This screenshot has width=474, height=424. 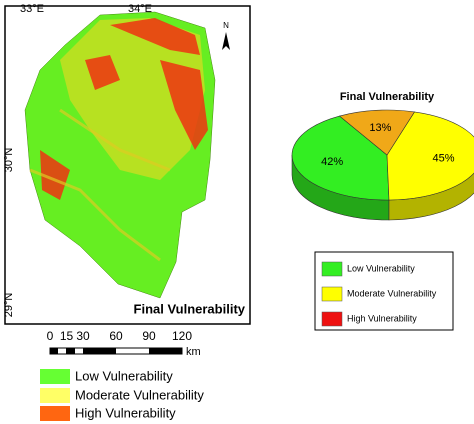 What do you see at coordinates (9, 160) in the screenshot?
I see `coord-label: 30°N` at bounding box center [9, 160].